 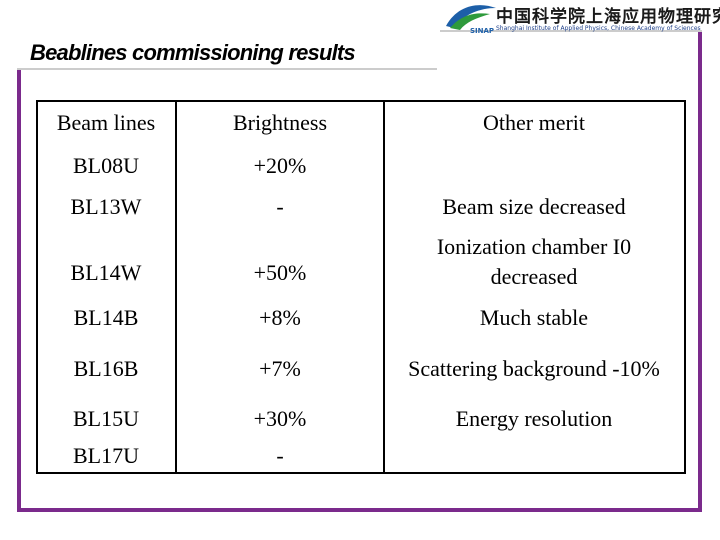 What do you see at coordinates (534, 261) in the screenshot?
I see `table-cell: Ionization chamber I0 decreased` at bounding box center [534, 261].